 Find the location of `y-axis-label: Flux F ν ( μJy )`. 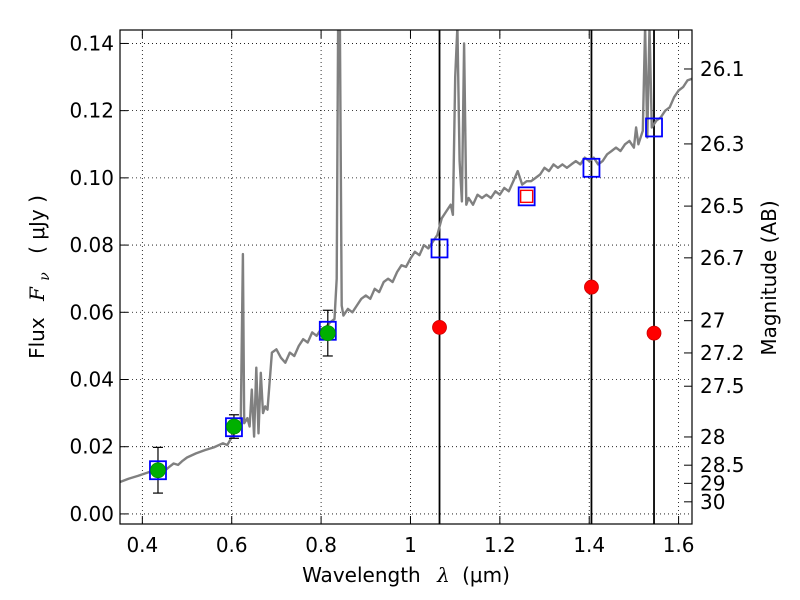

y-axis-label: Flux F ν ( μJy ) is located at coordinates (39, 277).